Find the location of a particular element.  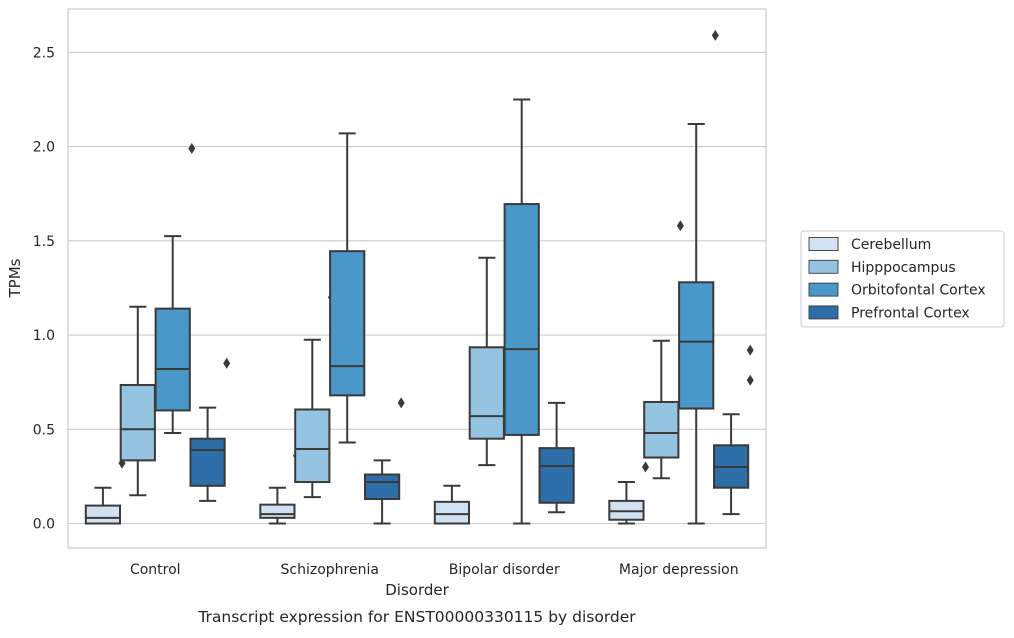

y-tick-label: 0.0 is located at coordinates (44, 525).